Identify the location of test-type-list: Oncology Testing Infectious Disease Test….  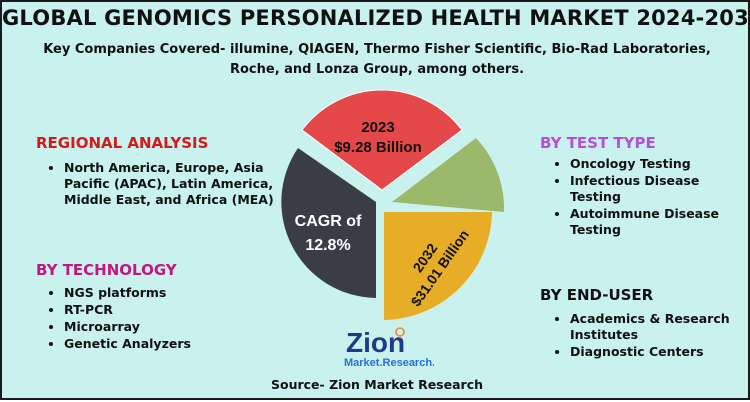
(648, 197).